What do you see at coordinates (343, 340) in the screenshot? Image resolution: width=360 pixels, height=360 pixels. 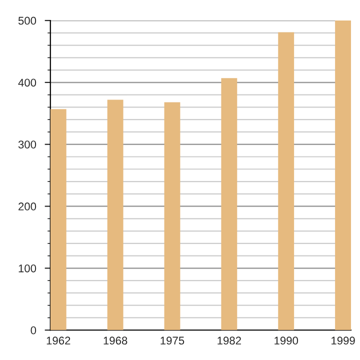 I see `x-tick-label: 1999` at bounding box center [343, 340].